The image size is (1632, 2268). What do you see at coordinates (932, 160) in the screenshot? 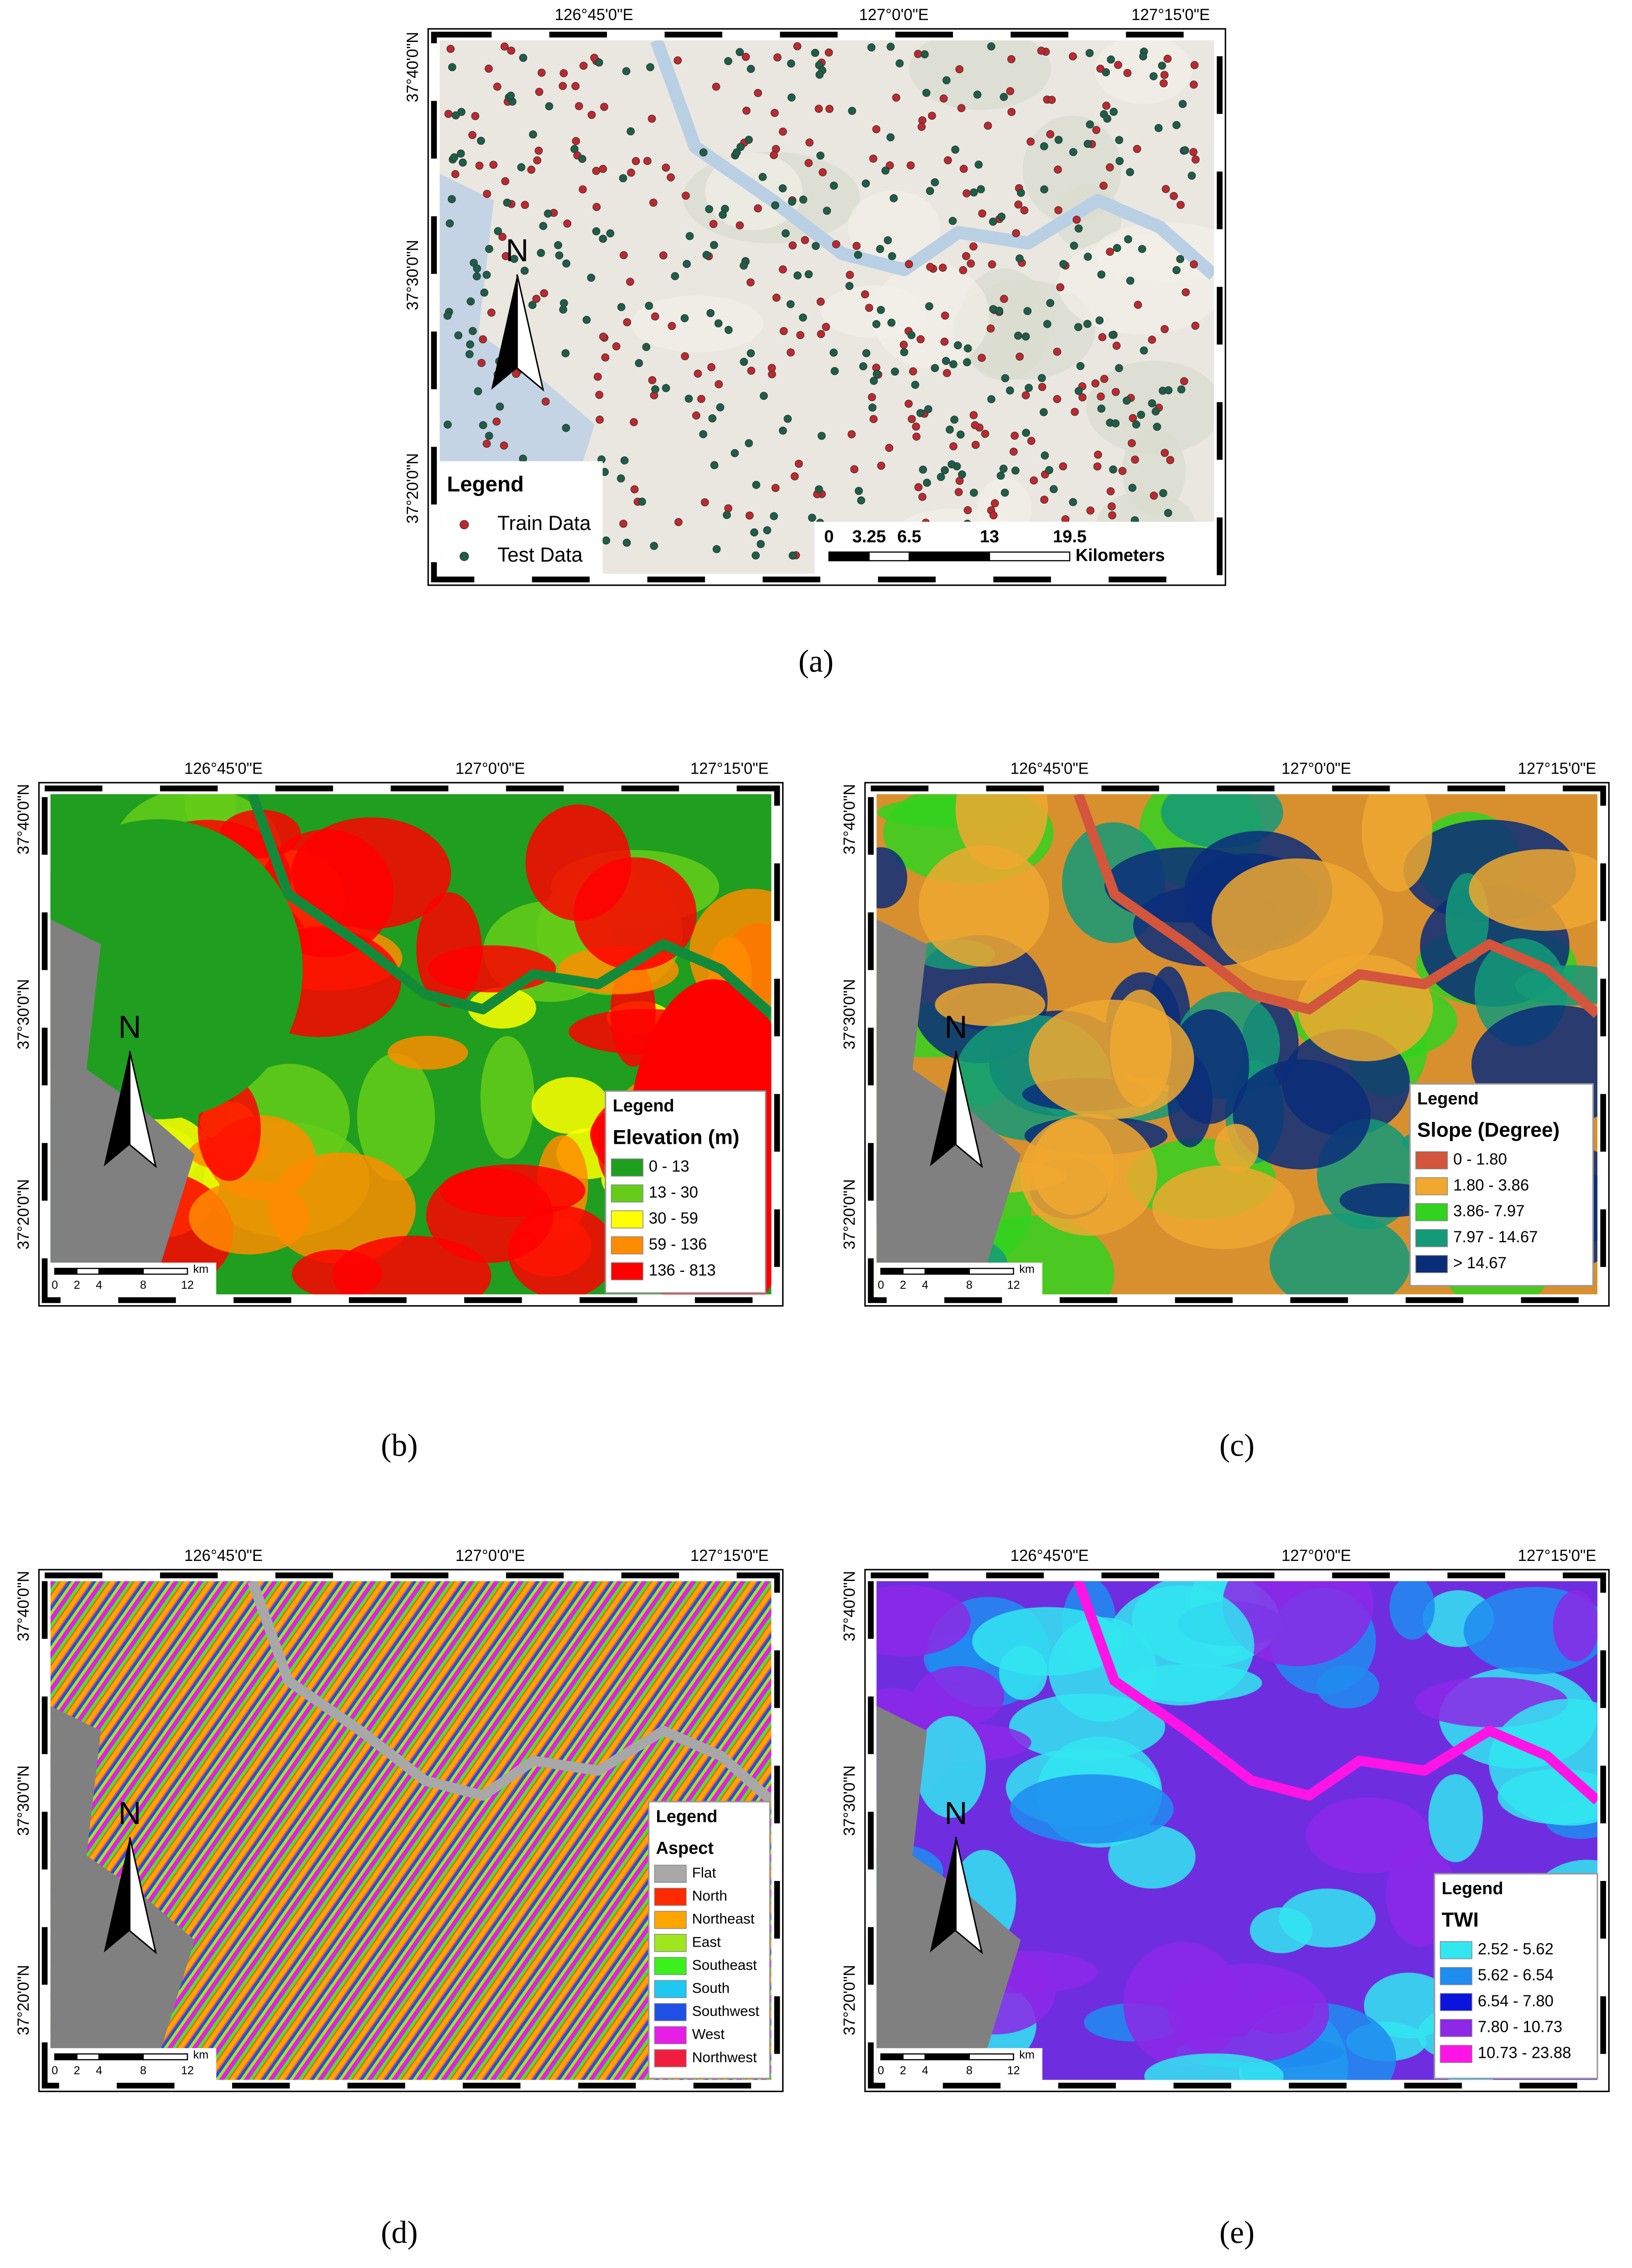
I see `river` at bounding box center [932, 160].